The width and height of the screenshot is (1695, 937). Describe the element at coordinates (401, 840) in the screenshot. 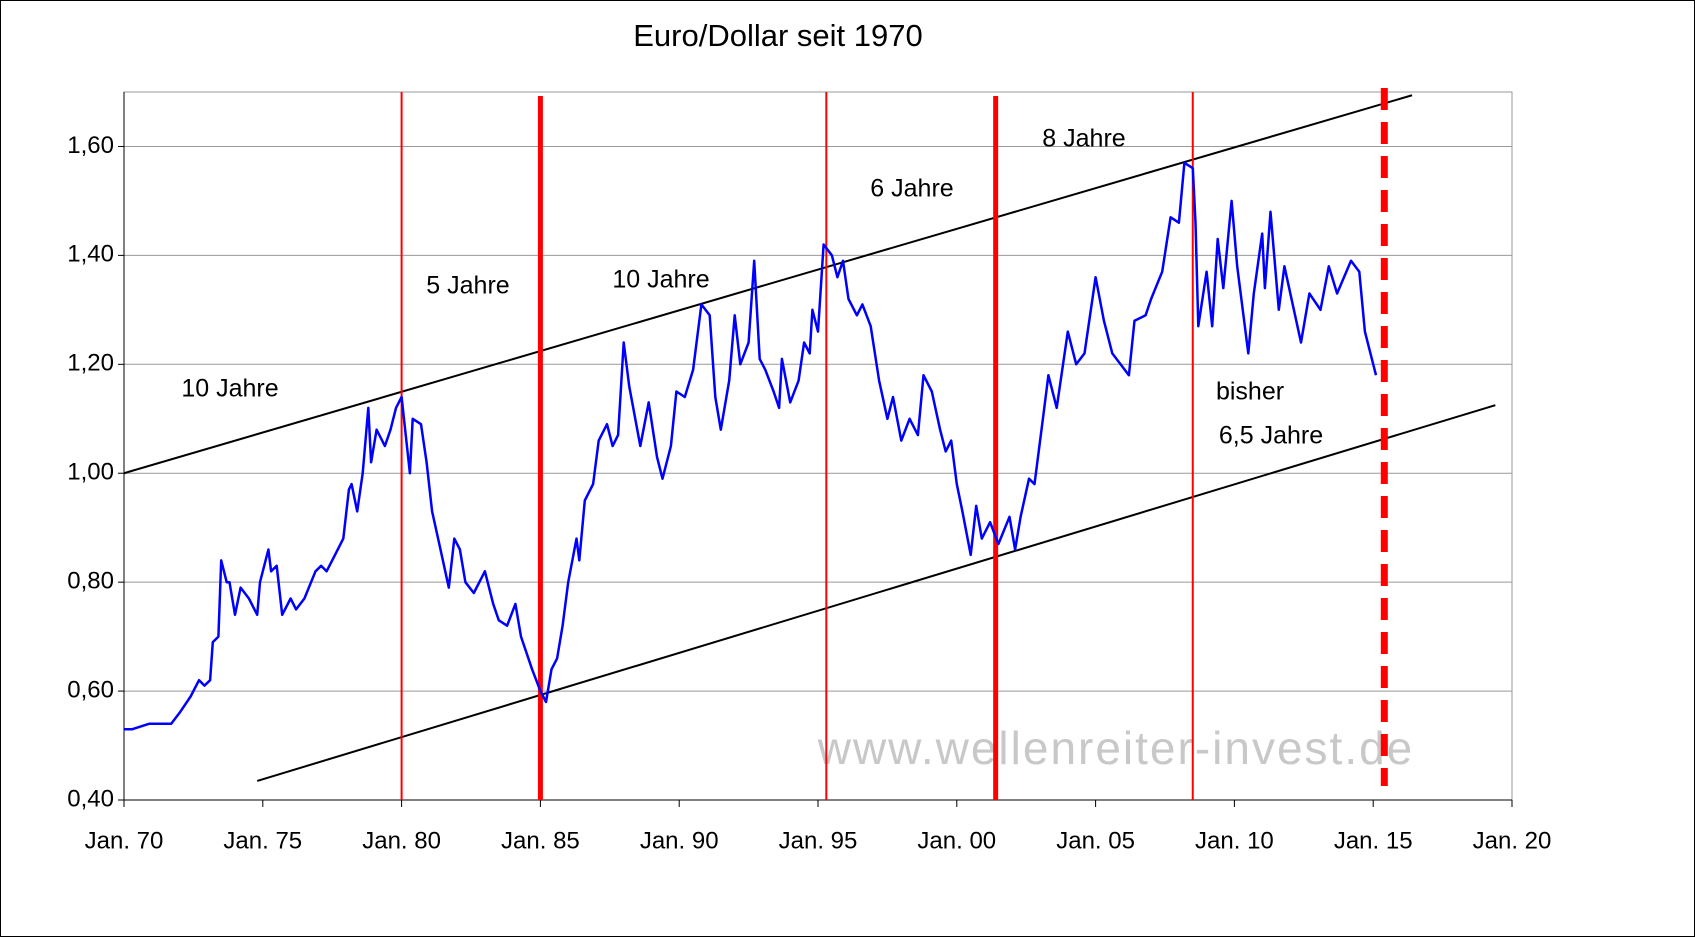

I see `x-tick-label: Jan. 80` at that location.